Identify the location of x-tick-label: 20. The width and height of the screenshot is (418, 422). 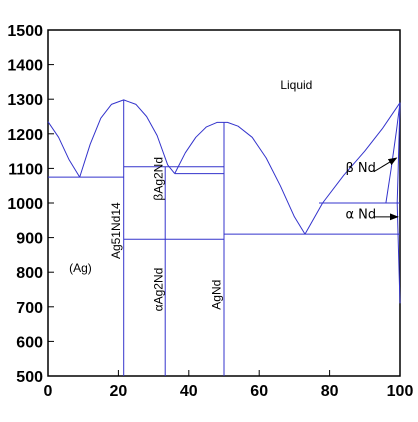
(119, 391).